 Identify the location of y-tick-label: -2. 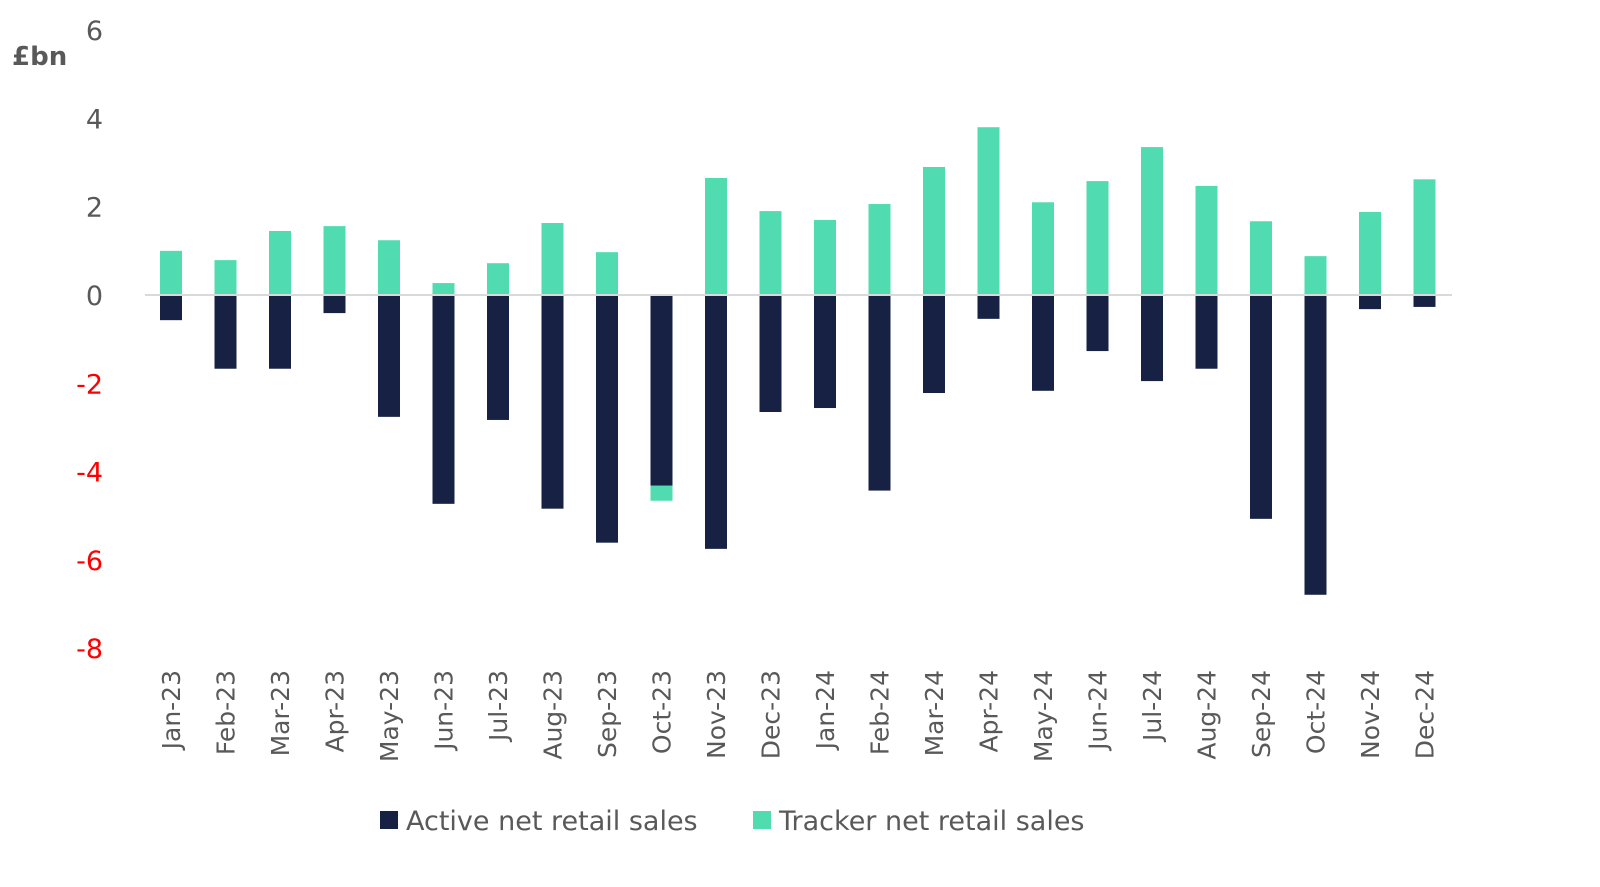
(89, 384).